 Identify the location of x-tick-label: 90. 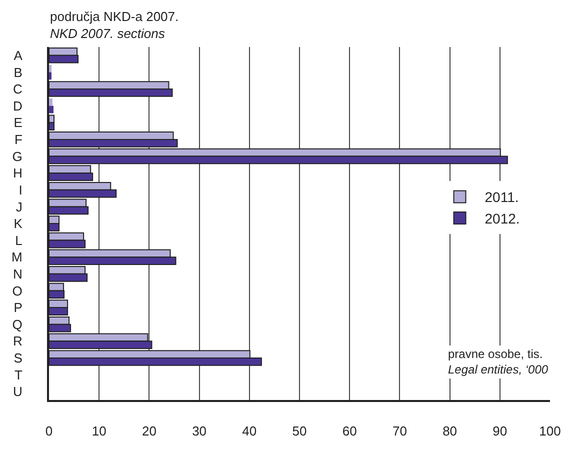
(500, 431).